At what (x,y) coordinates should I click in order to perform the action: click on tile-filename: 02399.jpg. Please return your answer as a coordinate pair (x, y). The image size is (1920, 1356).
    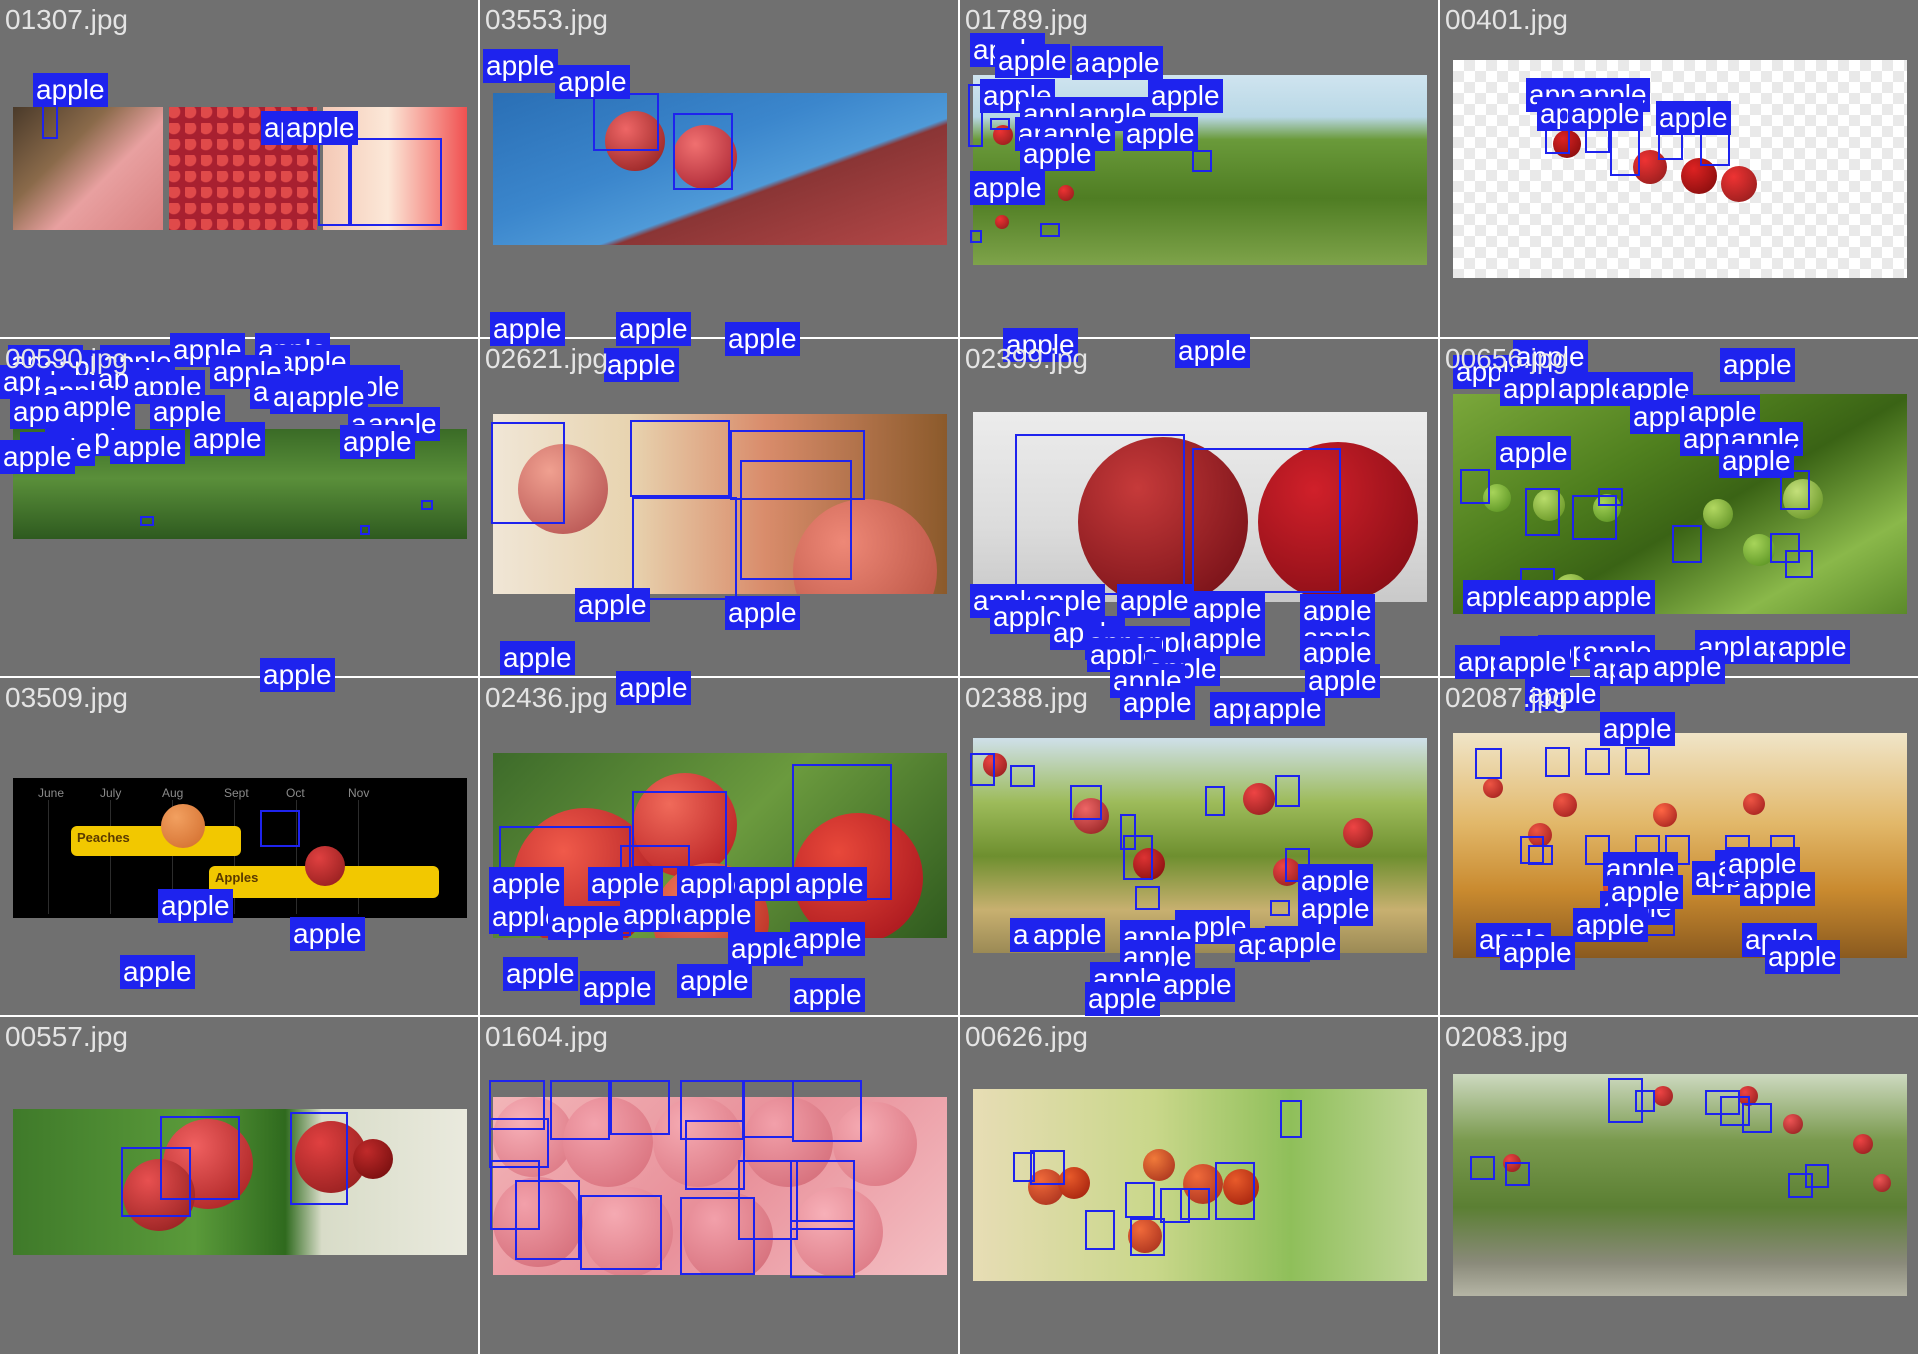
    Looking at the image, I should click on (1027, 358).